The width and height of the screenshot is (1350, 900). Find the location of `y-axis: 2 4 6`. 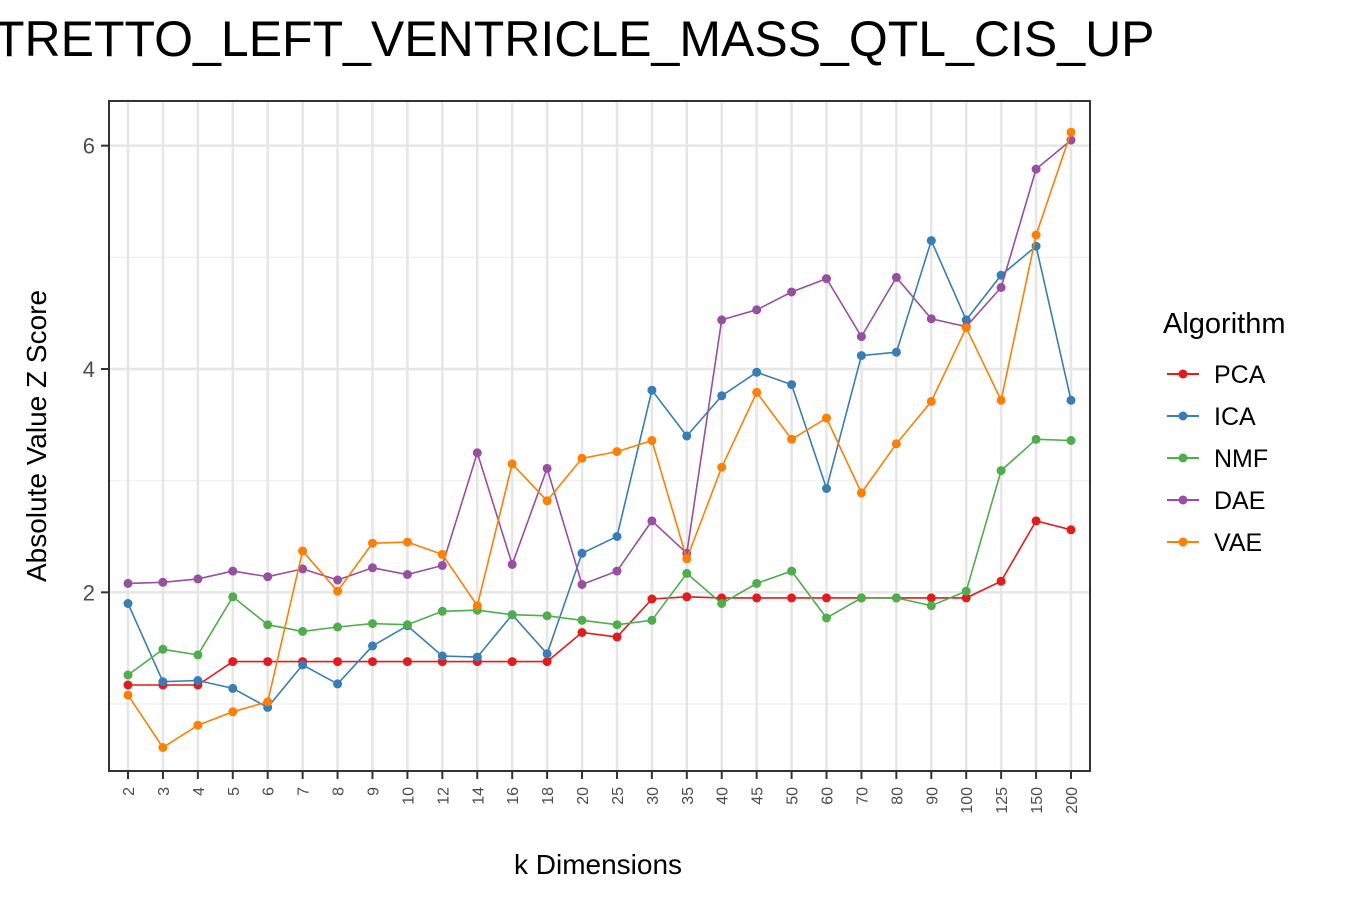

y-axis: 2 4 6 is located at coordinates (96, 370).